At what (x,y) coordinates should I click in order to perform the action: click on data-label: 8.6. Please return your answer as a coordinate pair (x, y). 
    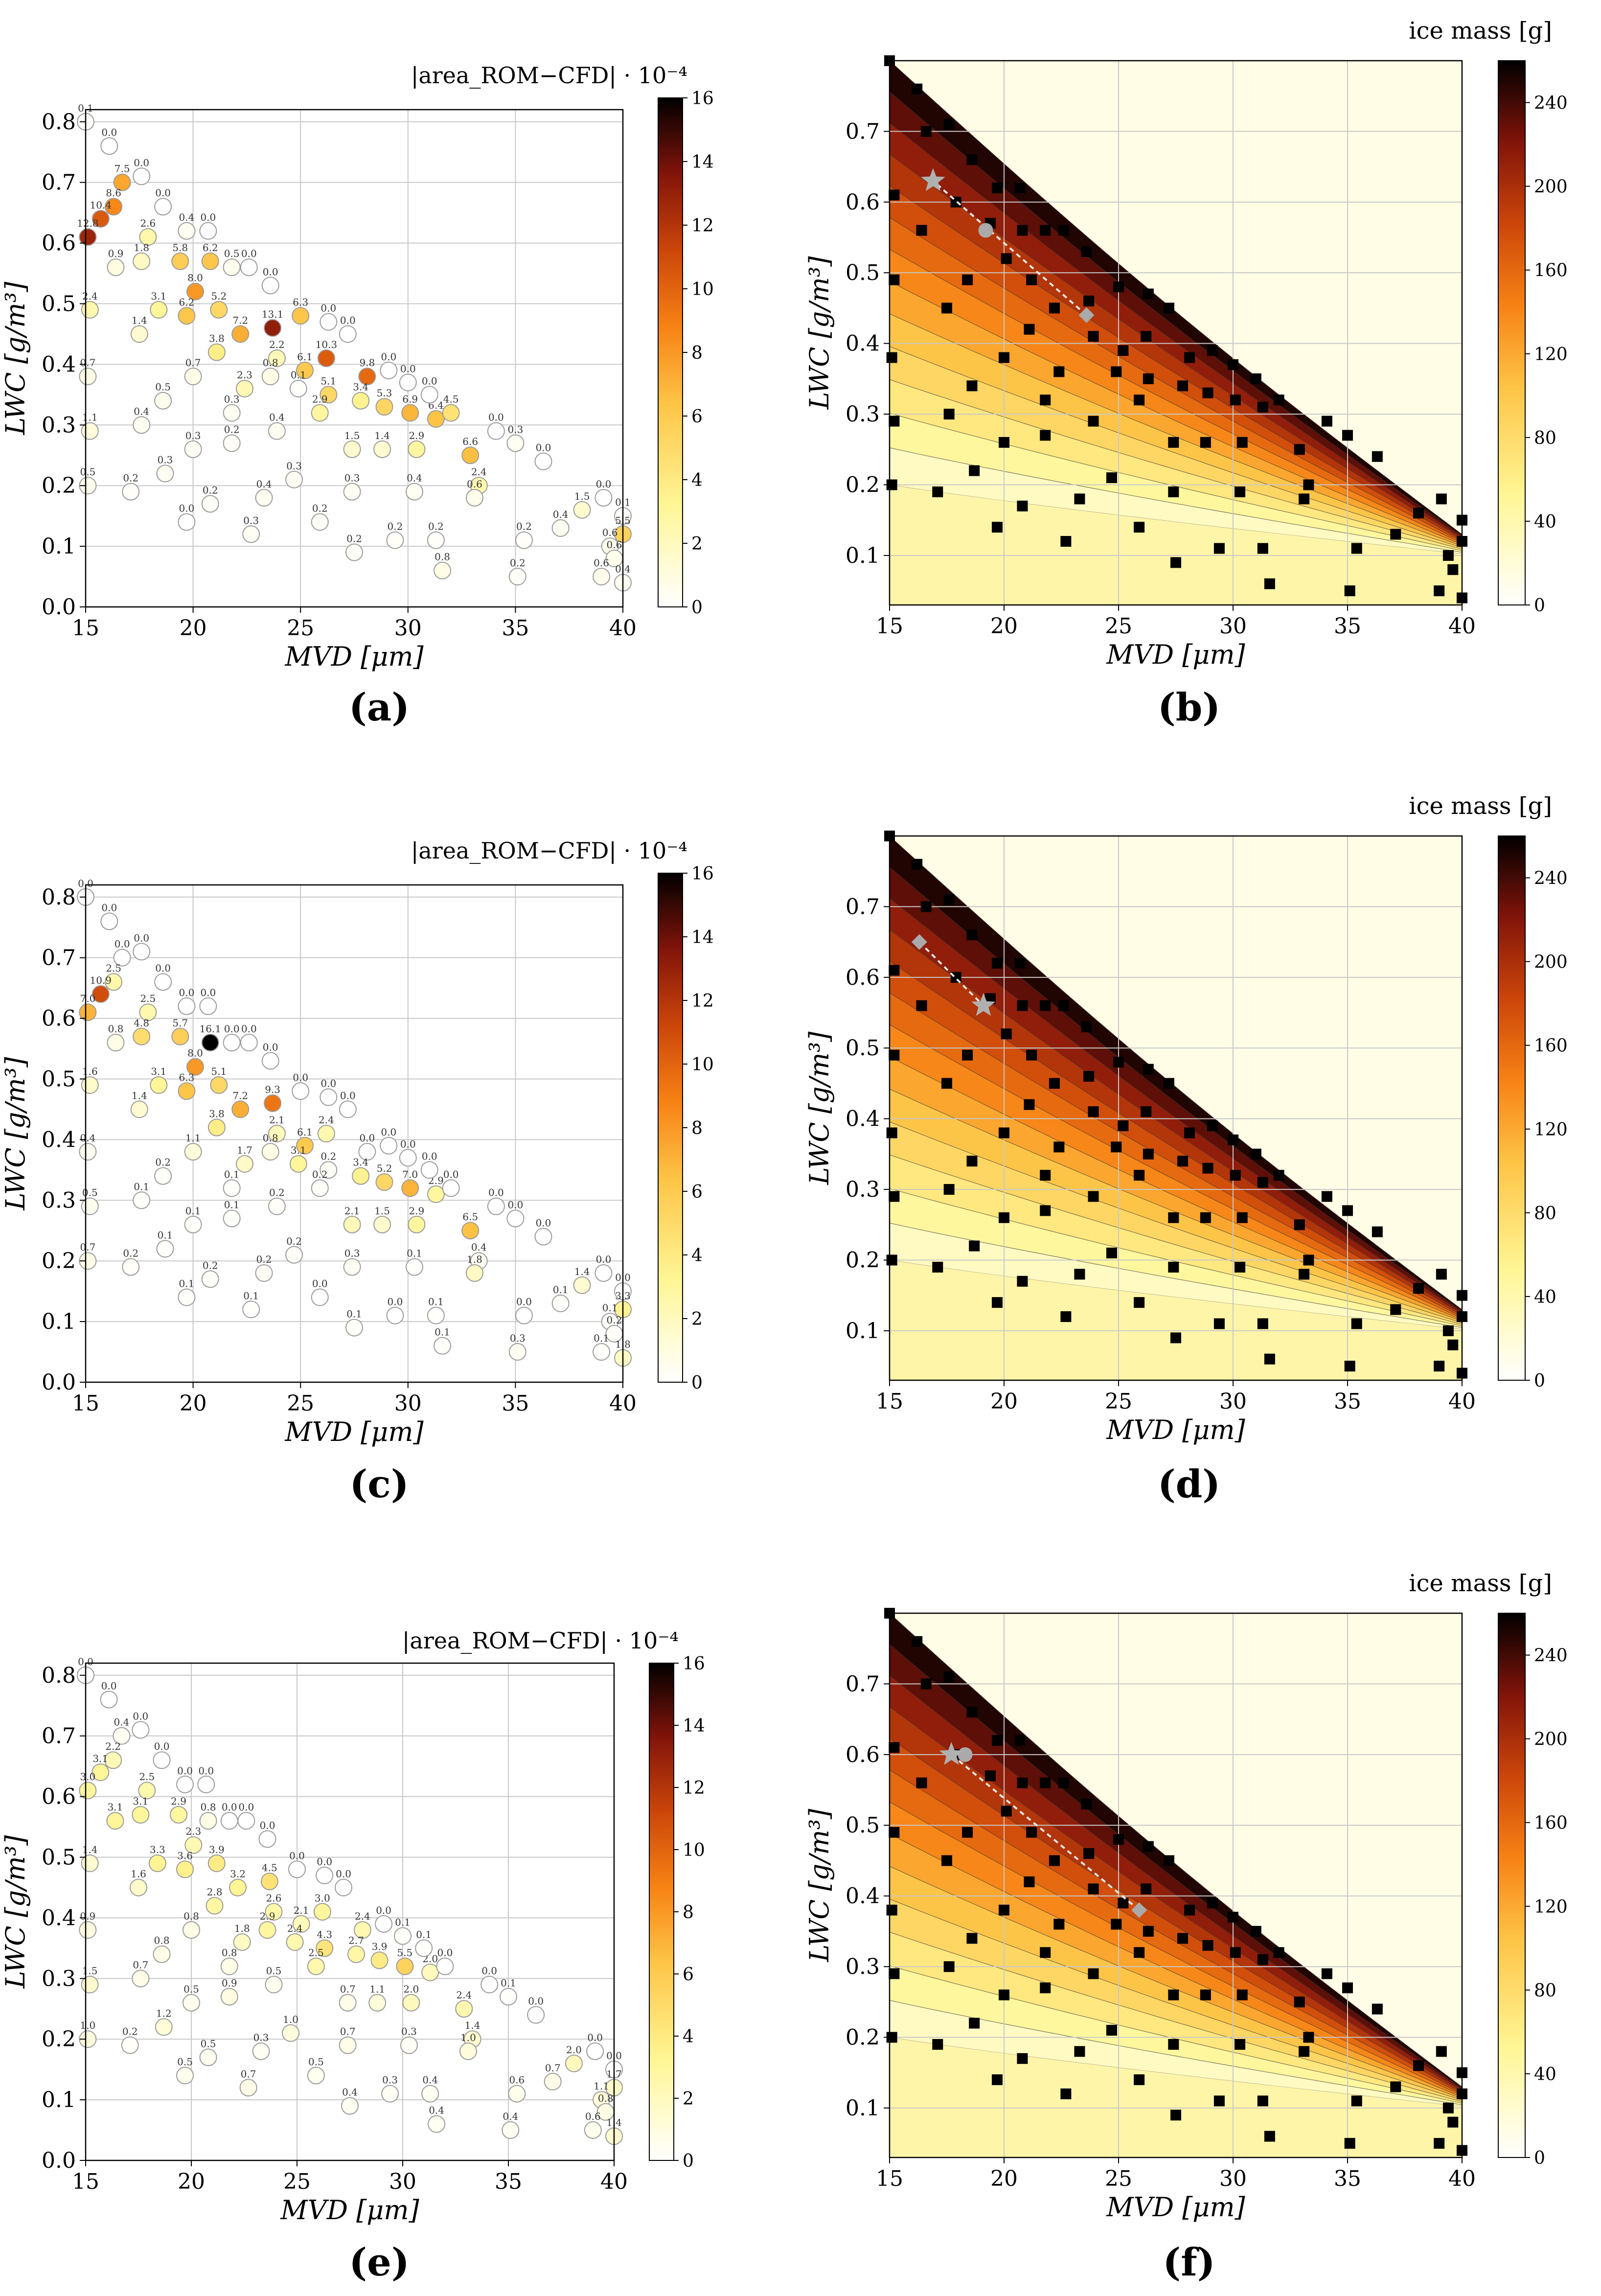
    Looking at the image, I should click on (113, 193).